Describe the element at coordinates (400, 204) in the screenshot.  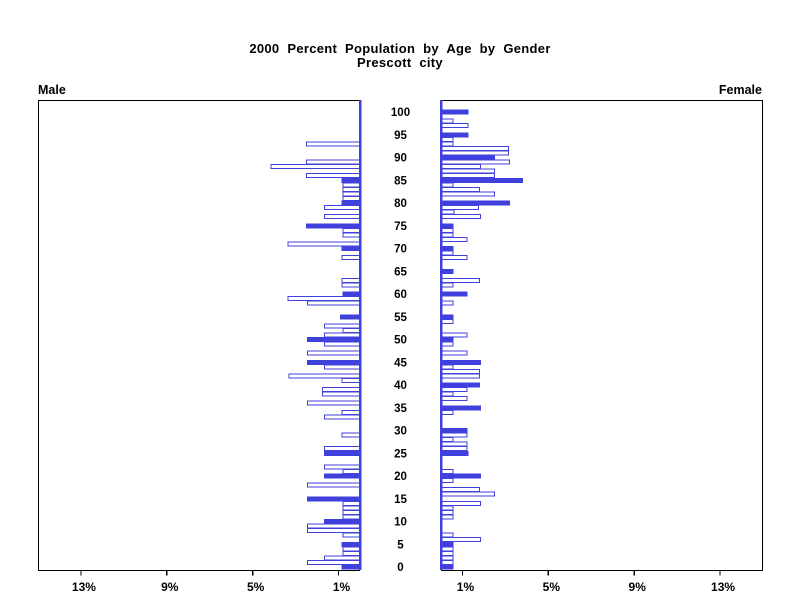
I see `age-label: 80` at that location.